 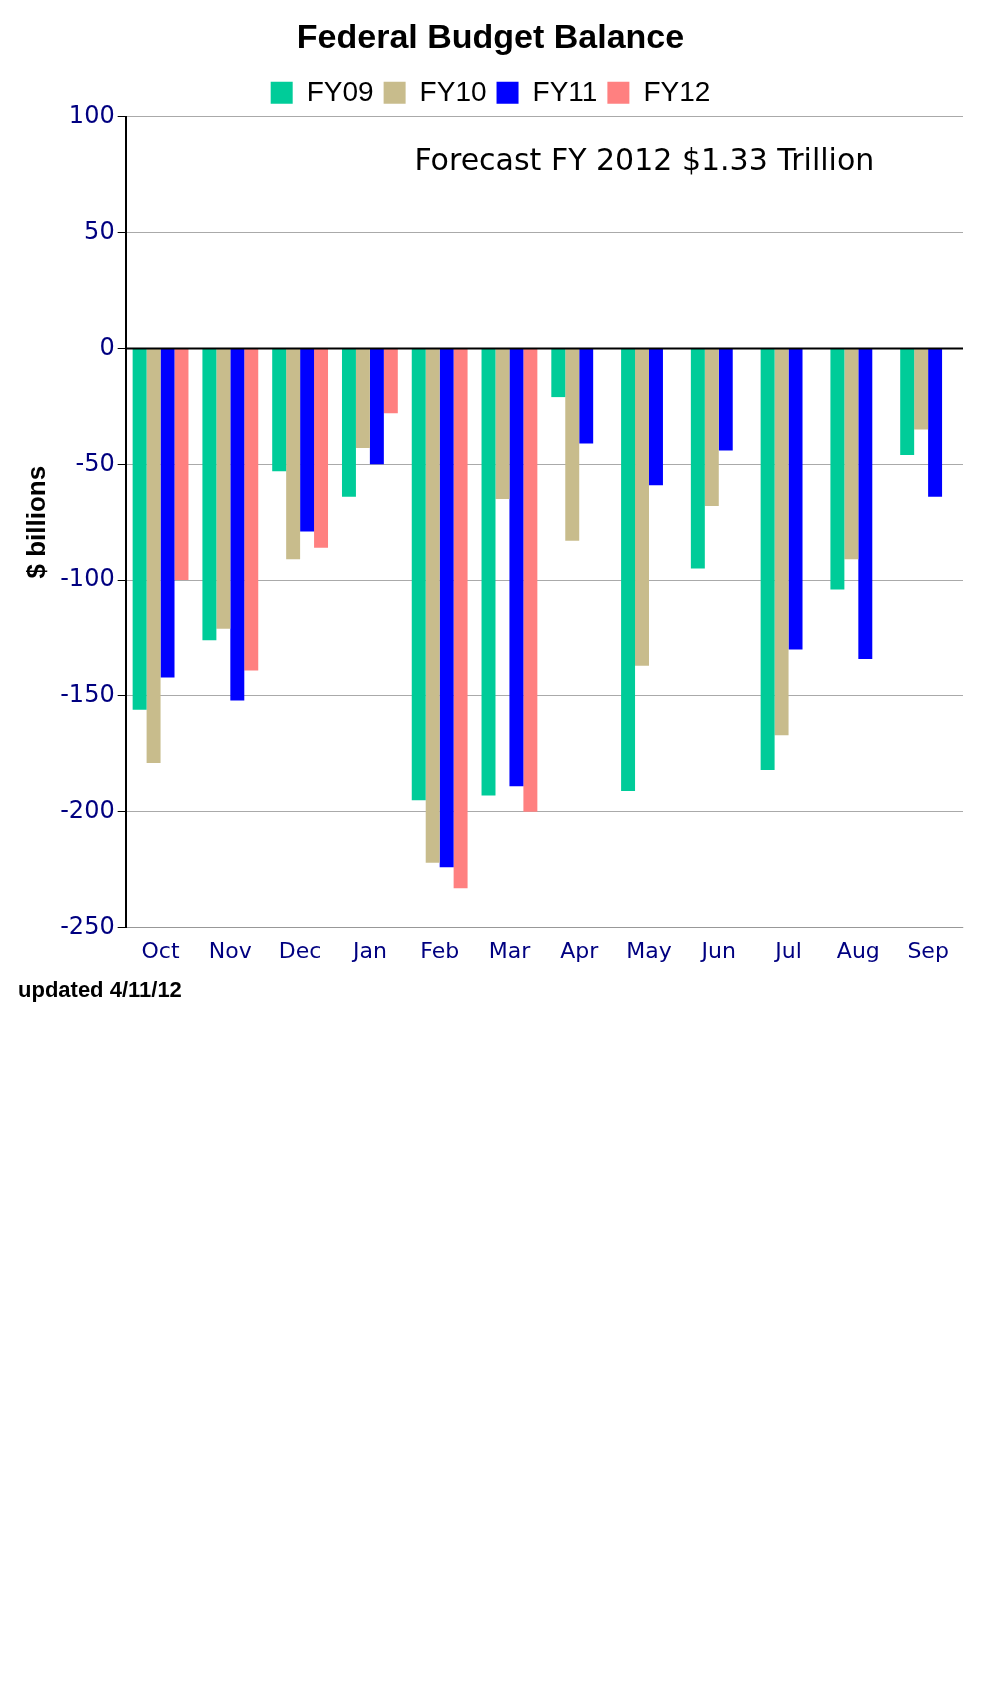 I want to click on y-tick-label: 50, so click(x=99, y=230).